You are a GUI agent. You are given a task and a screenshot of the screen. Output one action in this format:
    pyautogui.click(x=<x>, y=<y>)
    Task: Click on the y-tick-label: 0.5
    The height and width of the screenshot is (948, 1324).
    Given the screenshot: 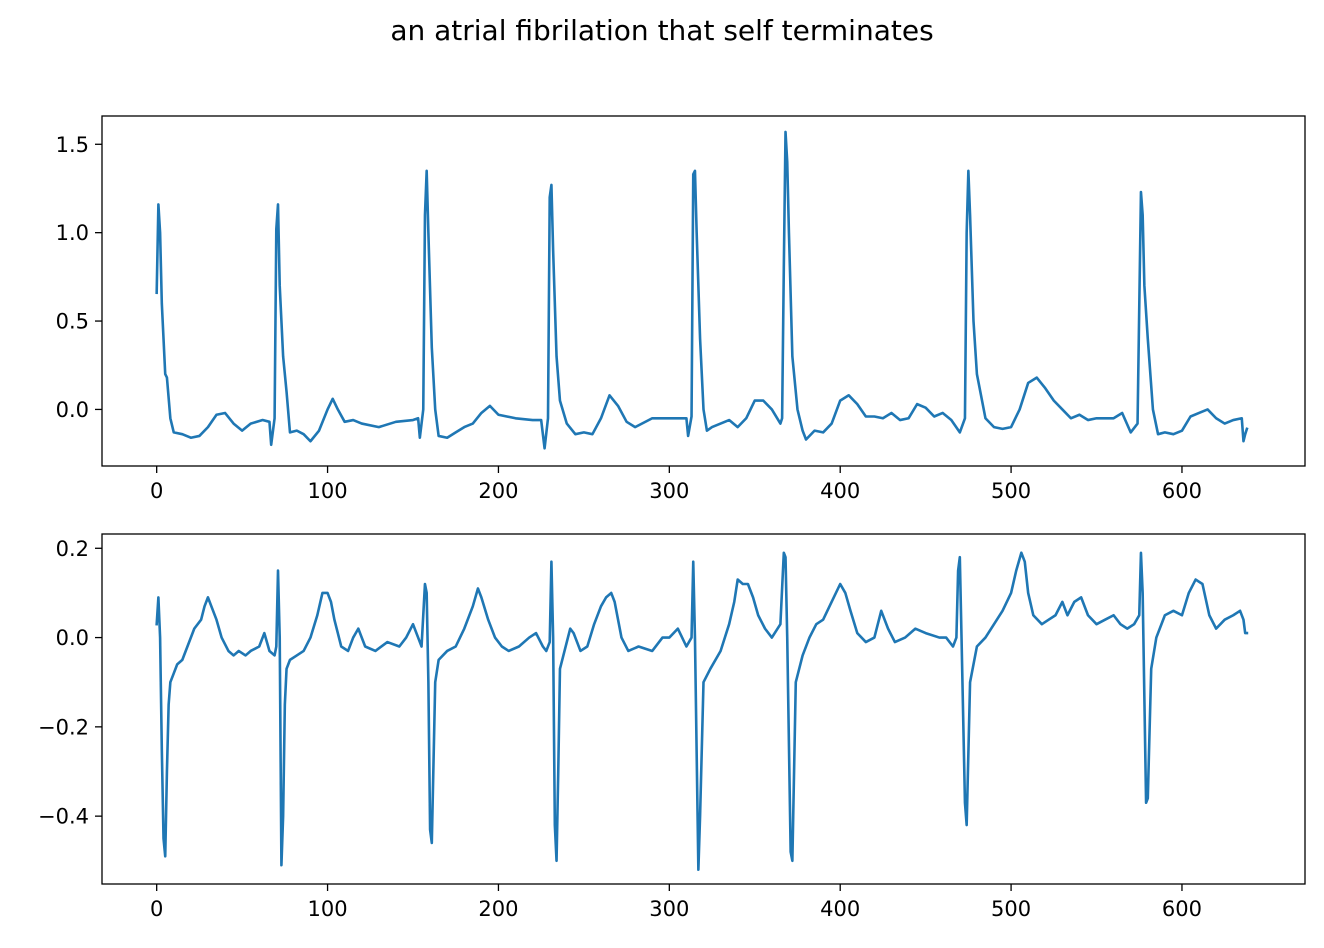 What is the action you would take?
    pyautogui.click(x=72, y=322)
    